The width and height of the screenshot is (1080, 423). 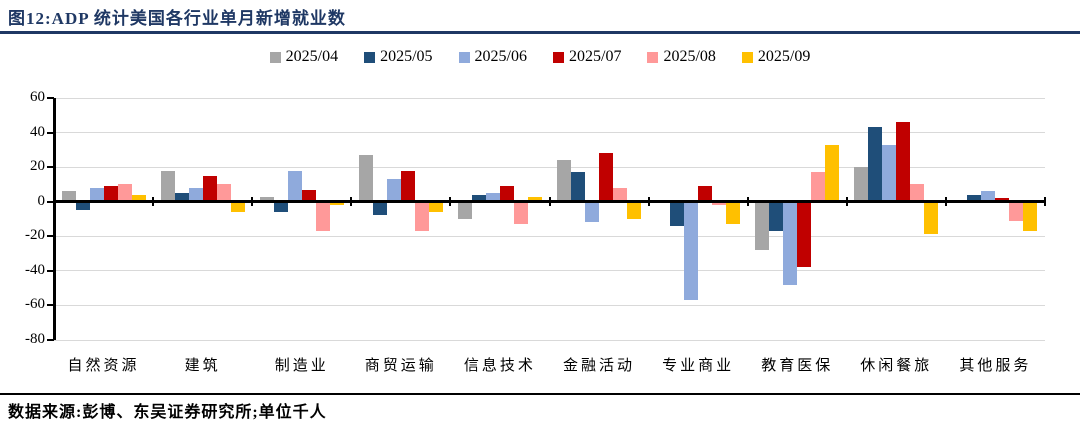 What do you see at coordinates (37, 131) in the screenshot?
I see `y-axis-tick-label: 40` at bounding box center [37, 131].